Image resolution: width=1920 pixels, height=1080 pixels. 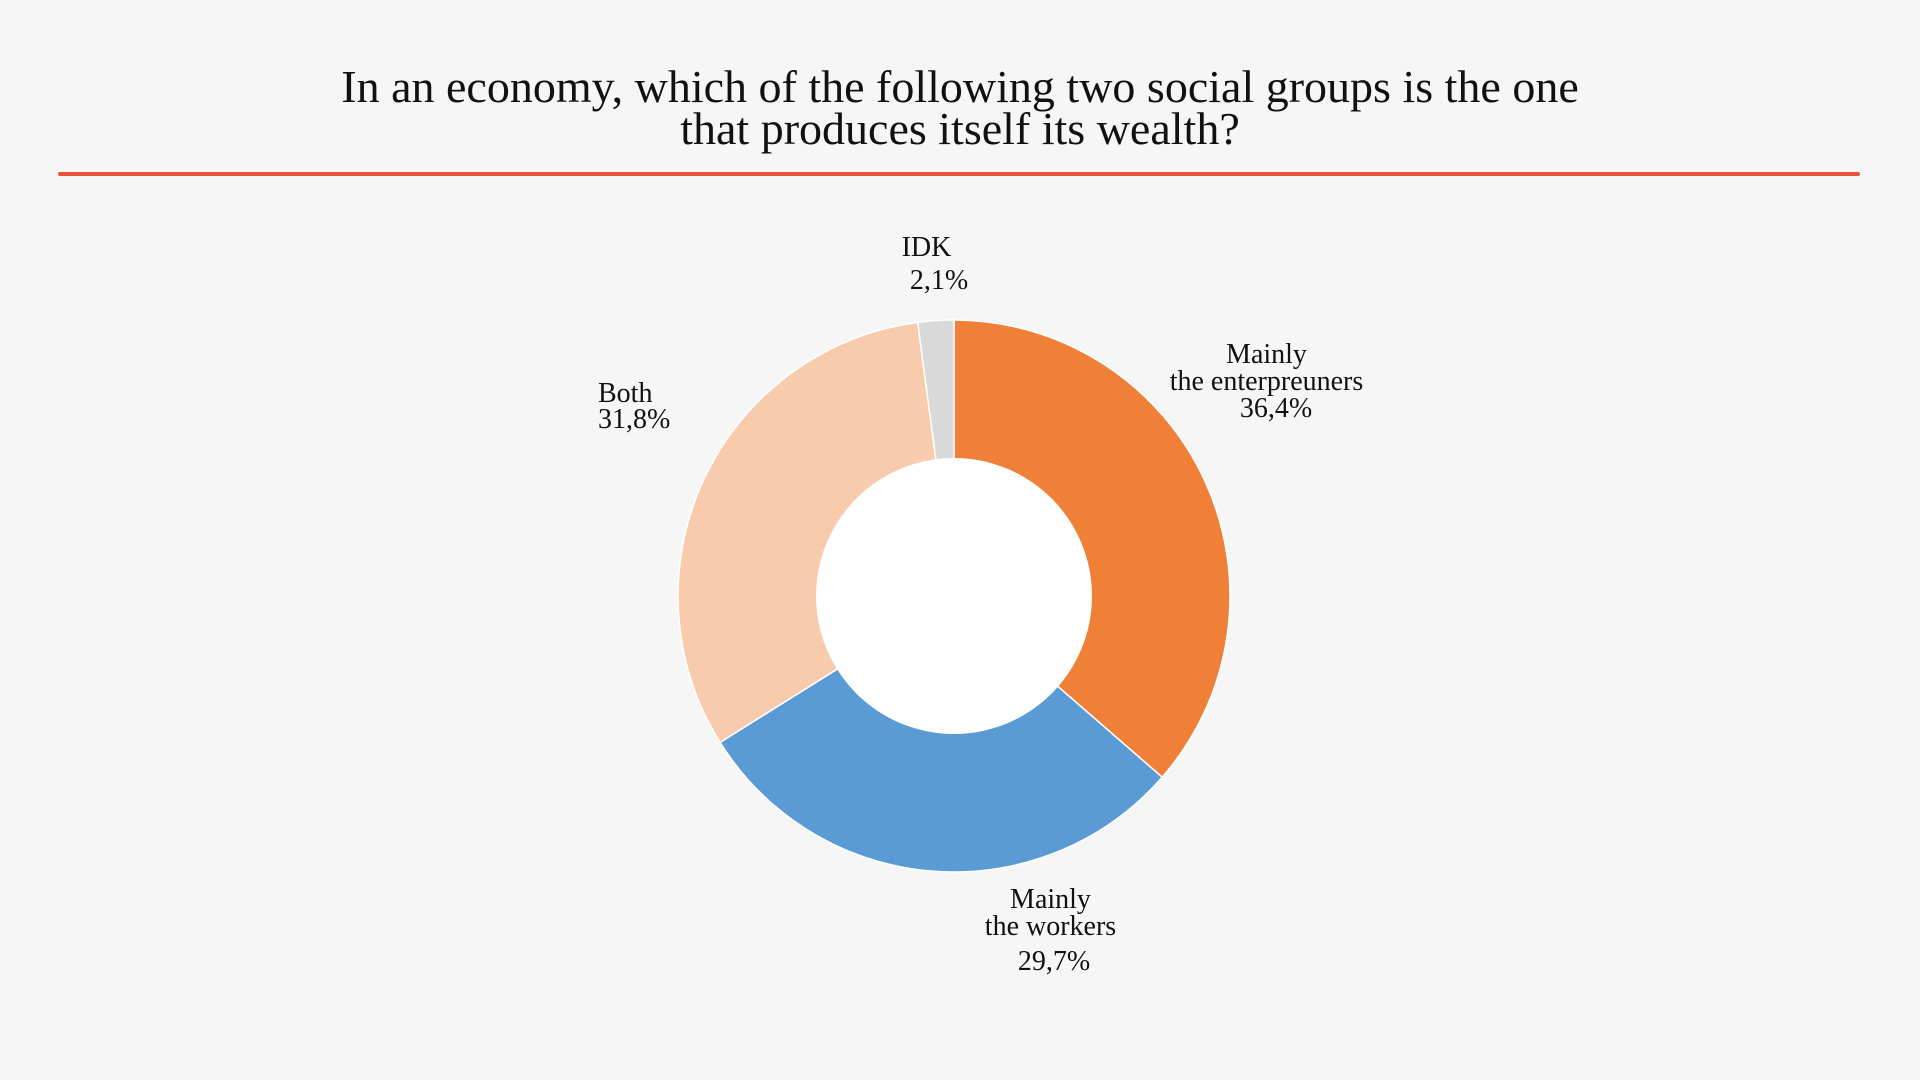 What do you see at coordinates (634, 419) in the screenshot?
I see `slice-value-both: 31,8%` at bounding box center [634, 419].